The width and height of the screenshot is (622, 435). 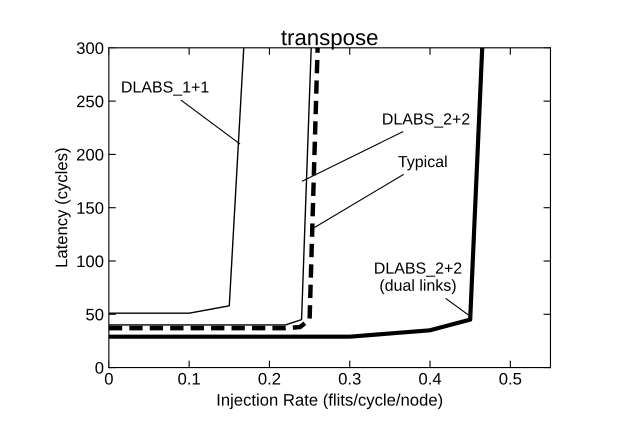 What do you see at coordinates (189, 378) in the screenshot?
I see `x-tick-label: 0.1` at bounding box center [189, 378].